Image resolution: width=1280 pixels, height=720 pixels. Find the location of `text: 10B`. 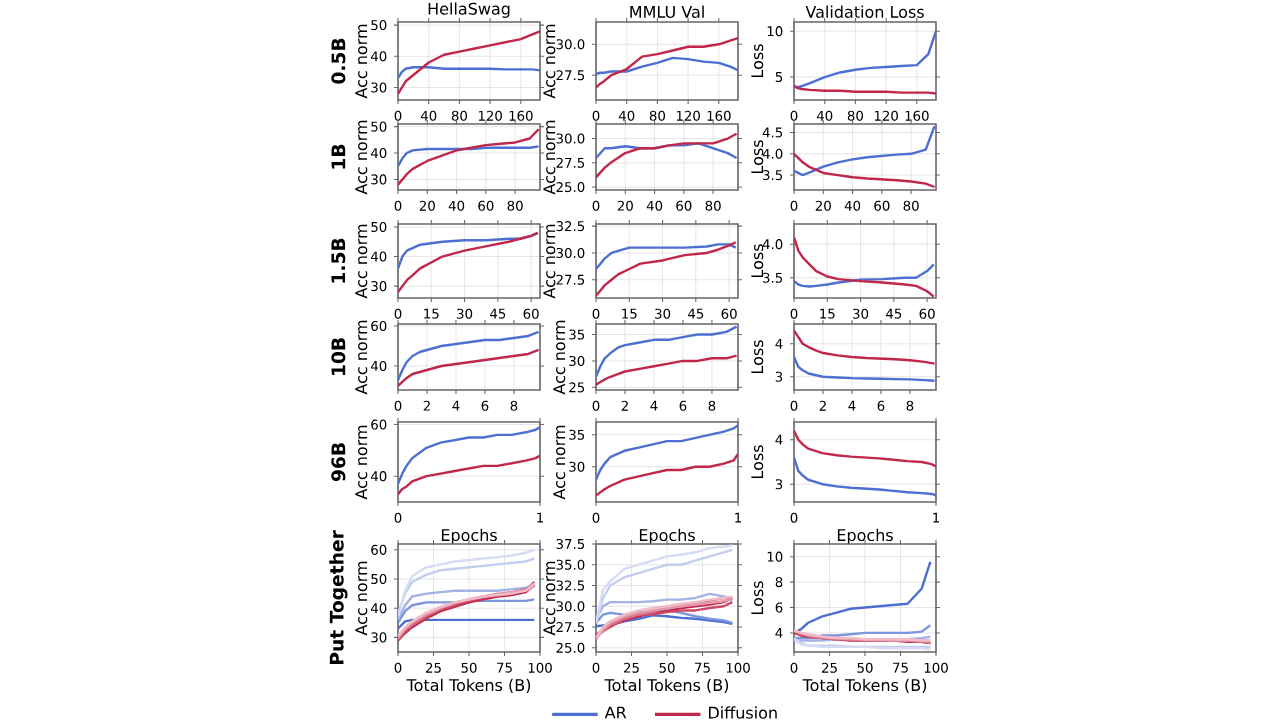

text: 10B is located at coordinates (338, 356).